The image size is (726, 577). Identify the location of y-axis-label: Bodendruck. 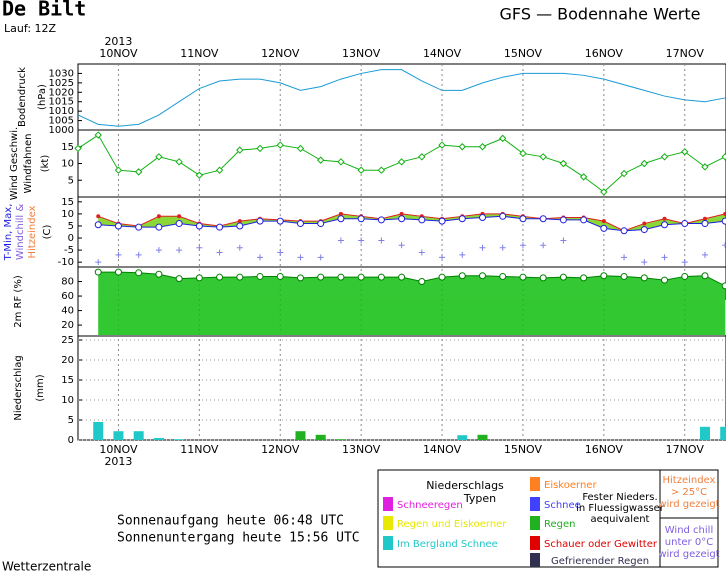
(22, 97).